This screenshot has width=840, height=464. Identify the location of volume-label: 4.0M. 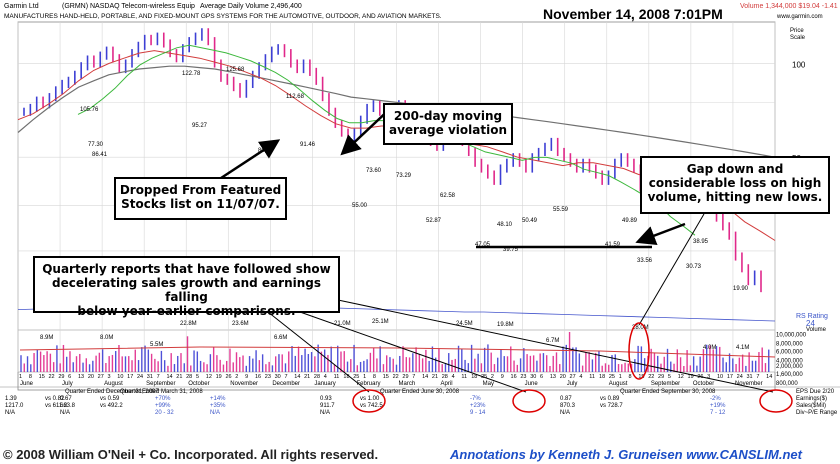
(709, 348).